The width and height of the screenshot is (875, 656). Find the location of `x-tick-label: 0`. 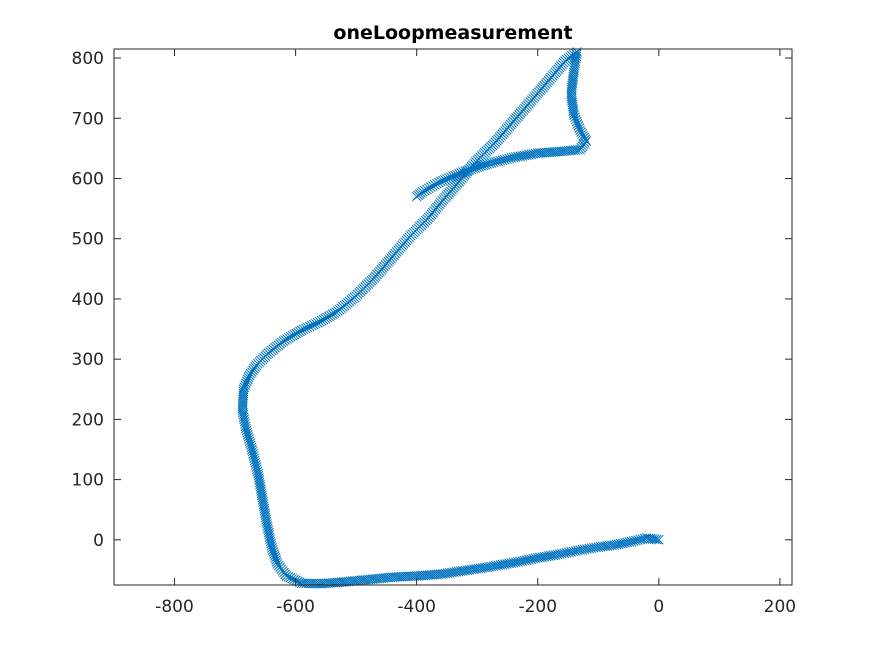

x-tick-label: 0 is located at coordinates (658, 607).